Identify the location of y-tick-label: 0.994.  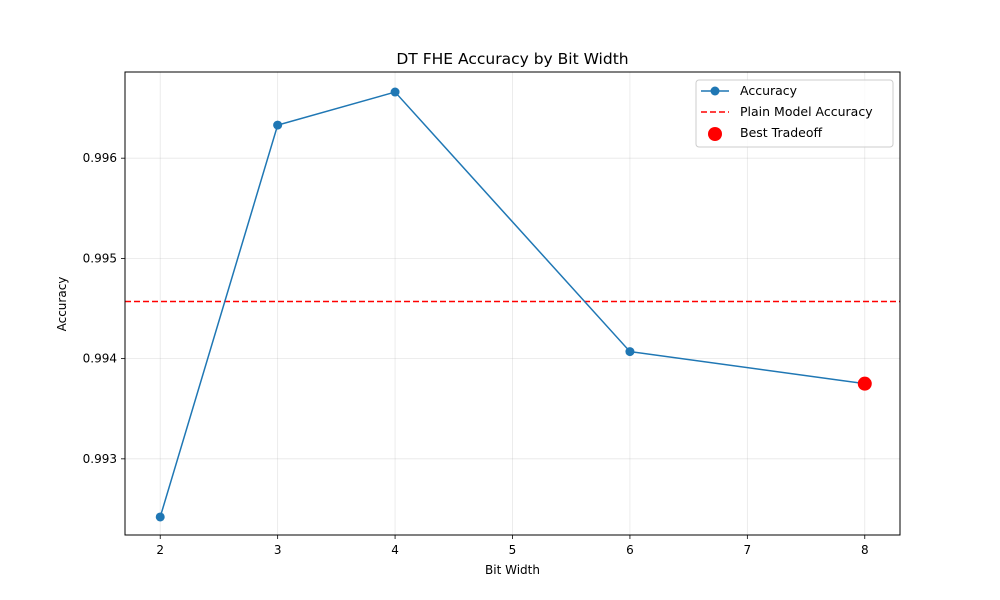
(100, 359).